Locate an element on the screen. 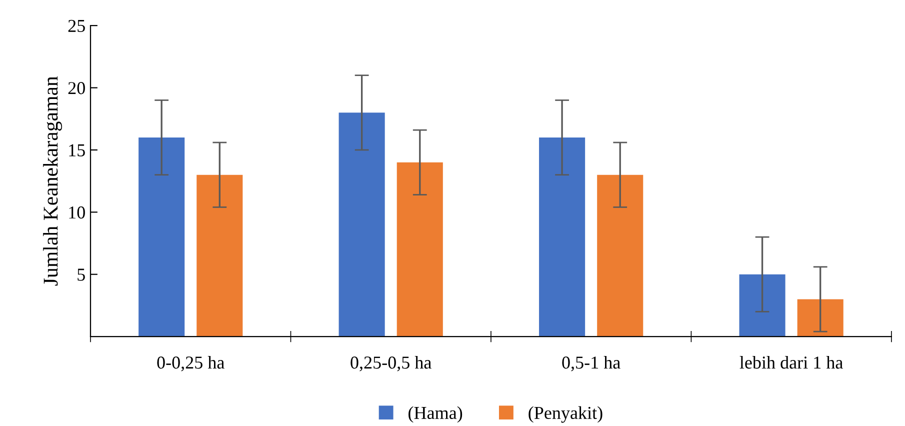  legend-label: (Hama) is located at coordinates (435, 414).